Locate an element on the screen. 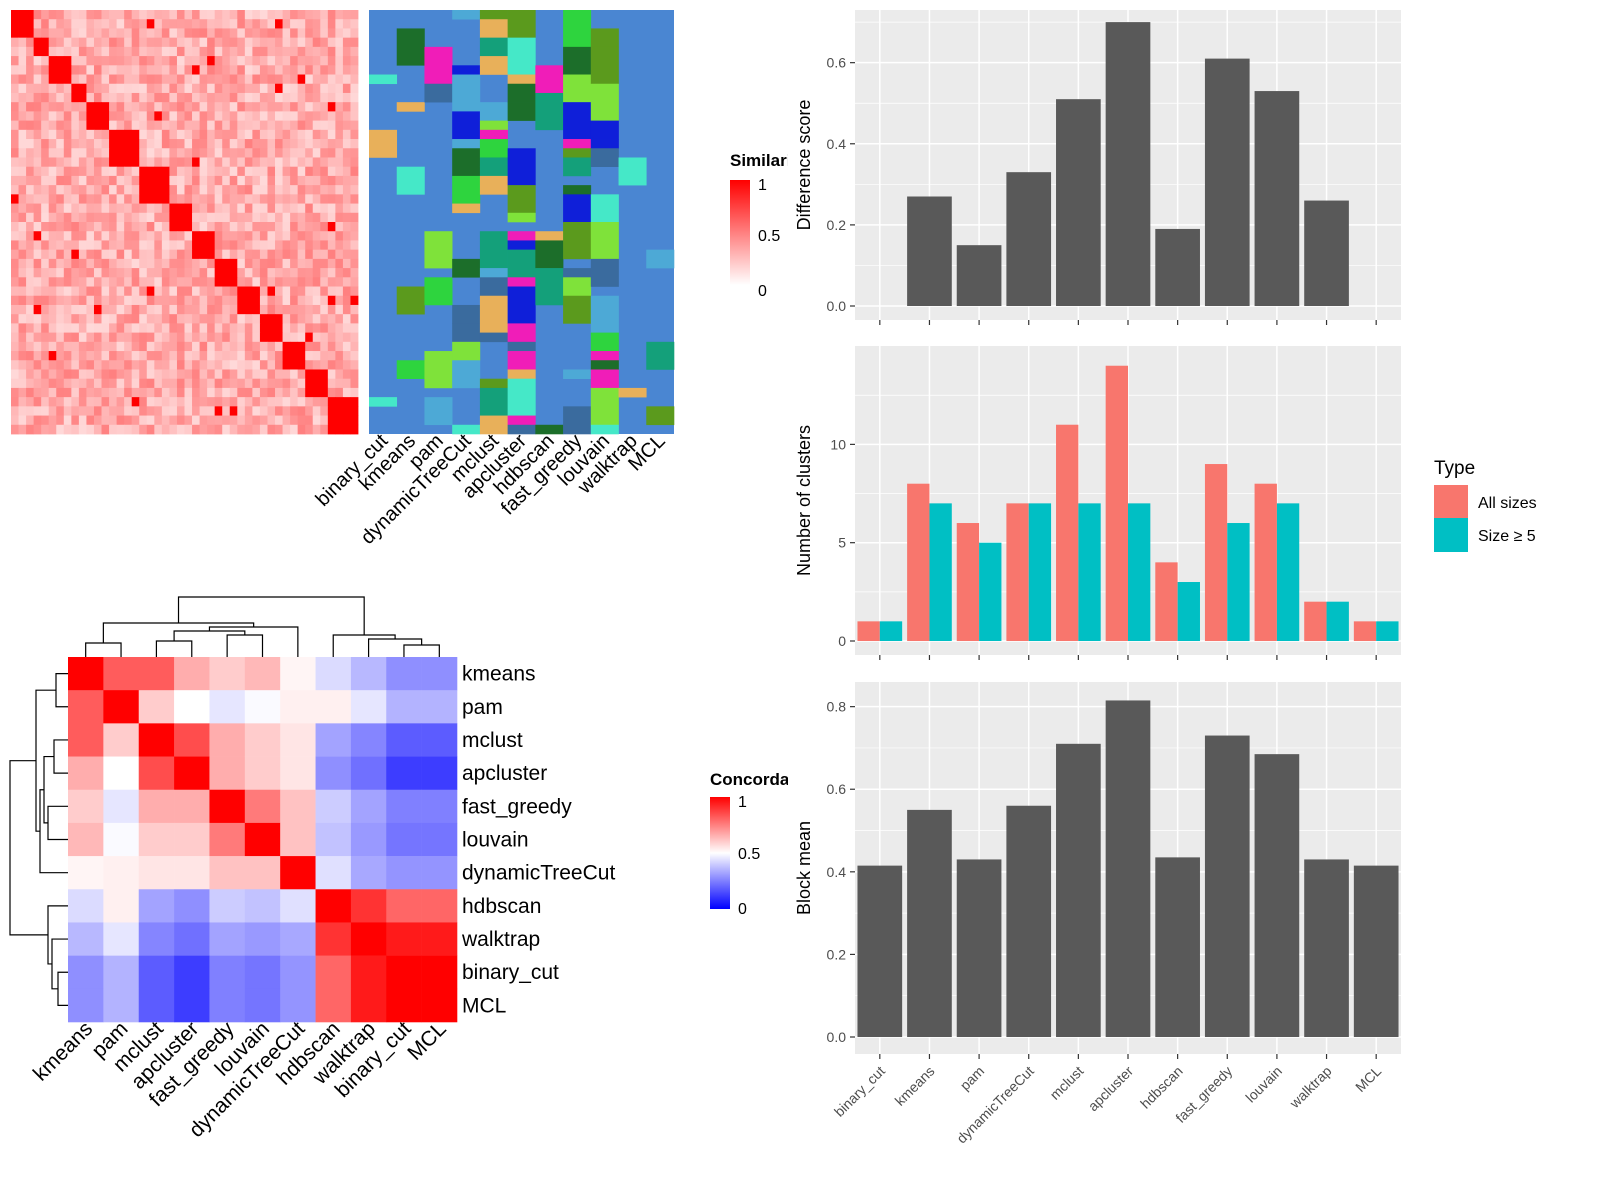  concordance-row-label: pam is located at coordinates (482, 707).